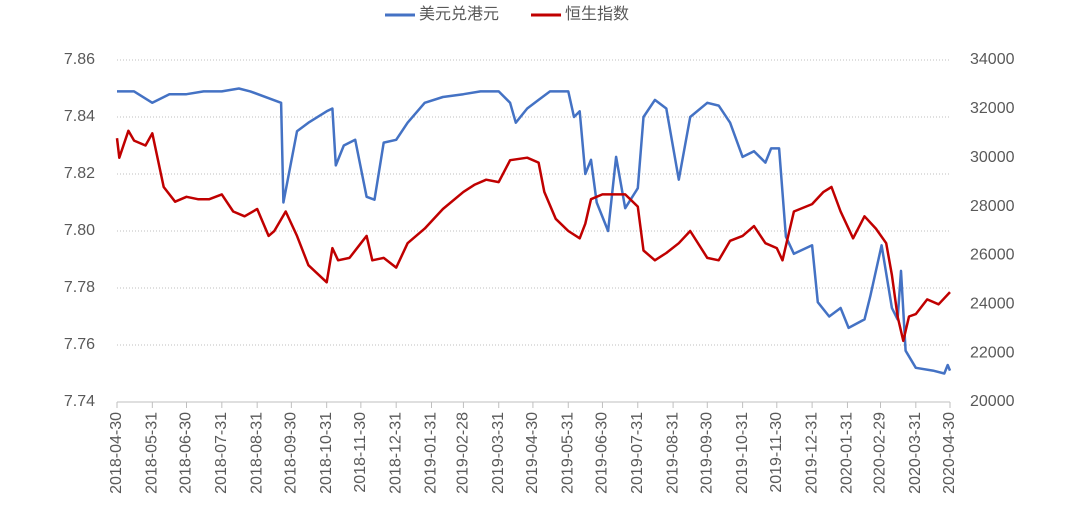  Describe the element at coordinates (79, 287) in the screenshot. I see `y-tick-label: 7.78` at that location.